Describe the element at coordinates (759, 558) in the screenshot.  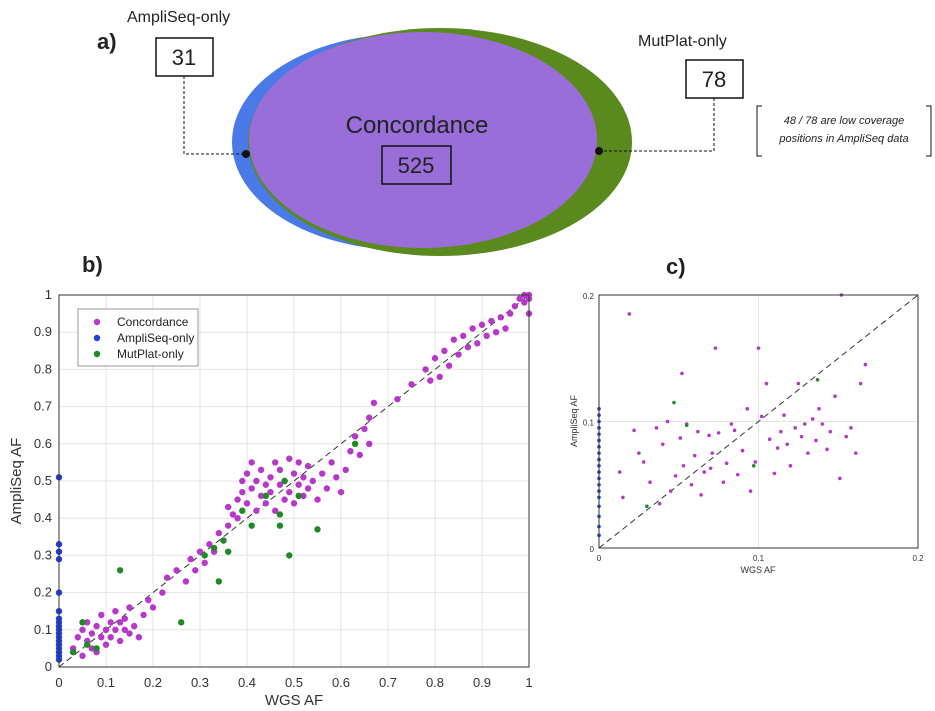
I see `panel-c-x-tick-label: 0.1` at that location.